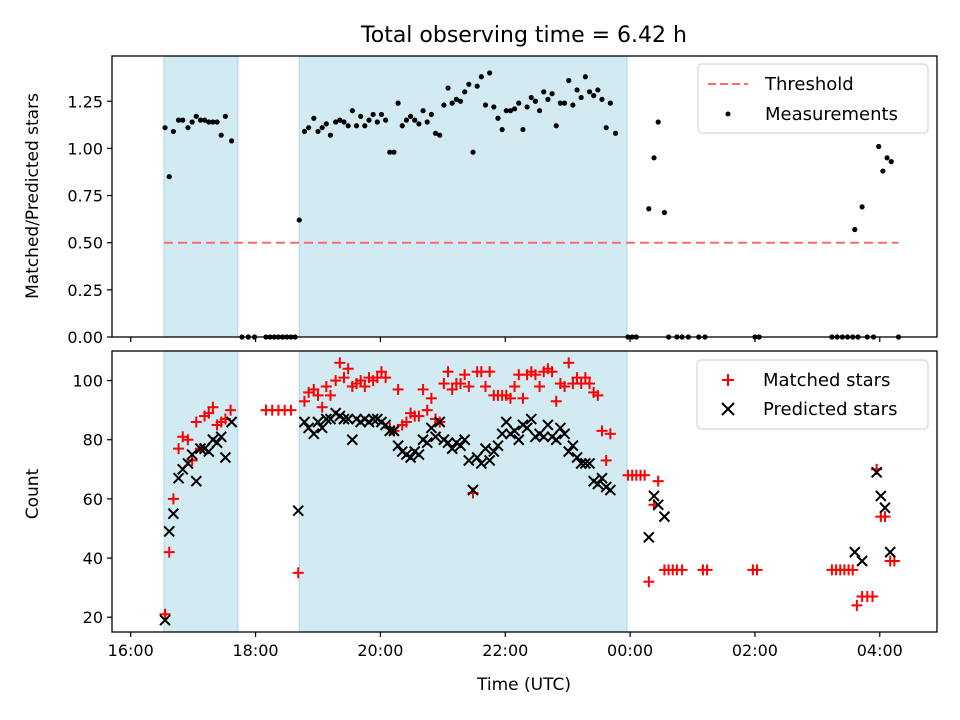  What do you see at coordinates (93, 617) in the screenshot?
I see `y-tick-label: 20` at bounding box center [93, 617].